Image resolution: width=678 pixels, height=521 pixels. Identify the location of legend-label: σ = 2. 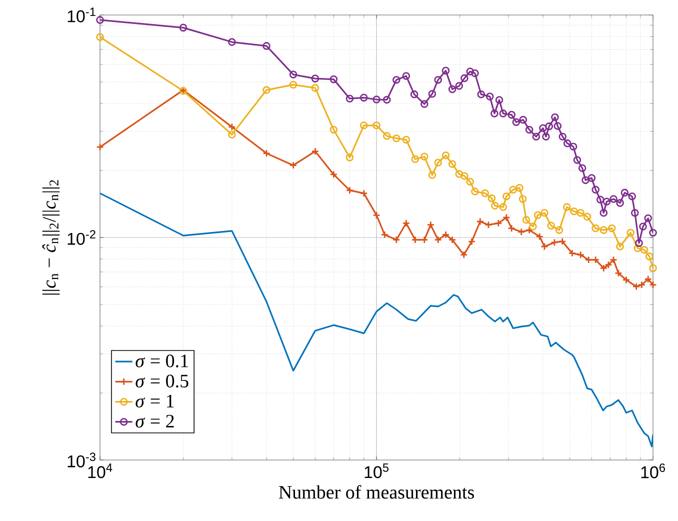
(155, 421).